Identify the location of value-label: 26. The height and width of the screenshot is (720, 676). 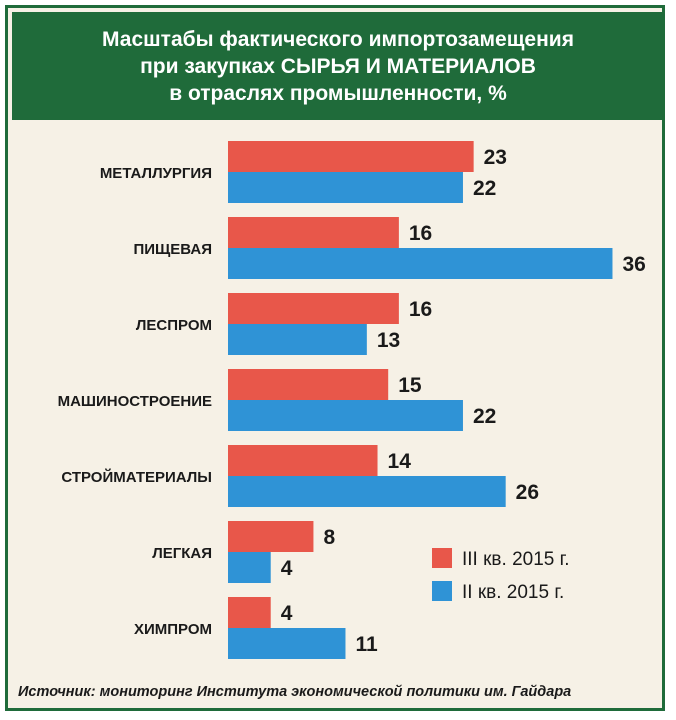
(527, 492).